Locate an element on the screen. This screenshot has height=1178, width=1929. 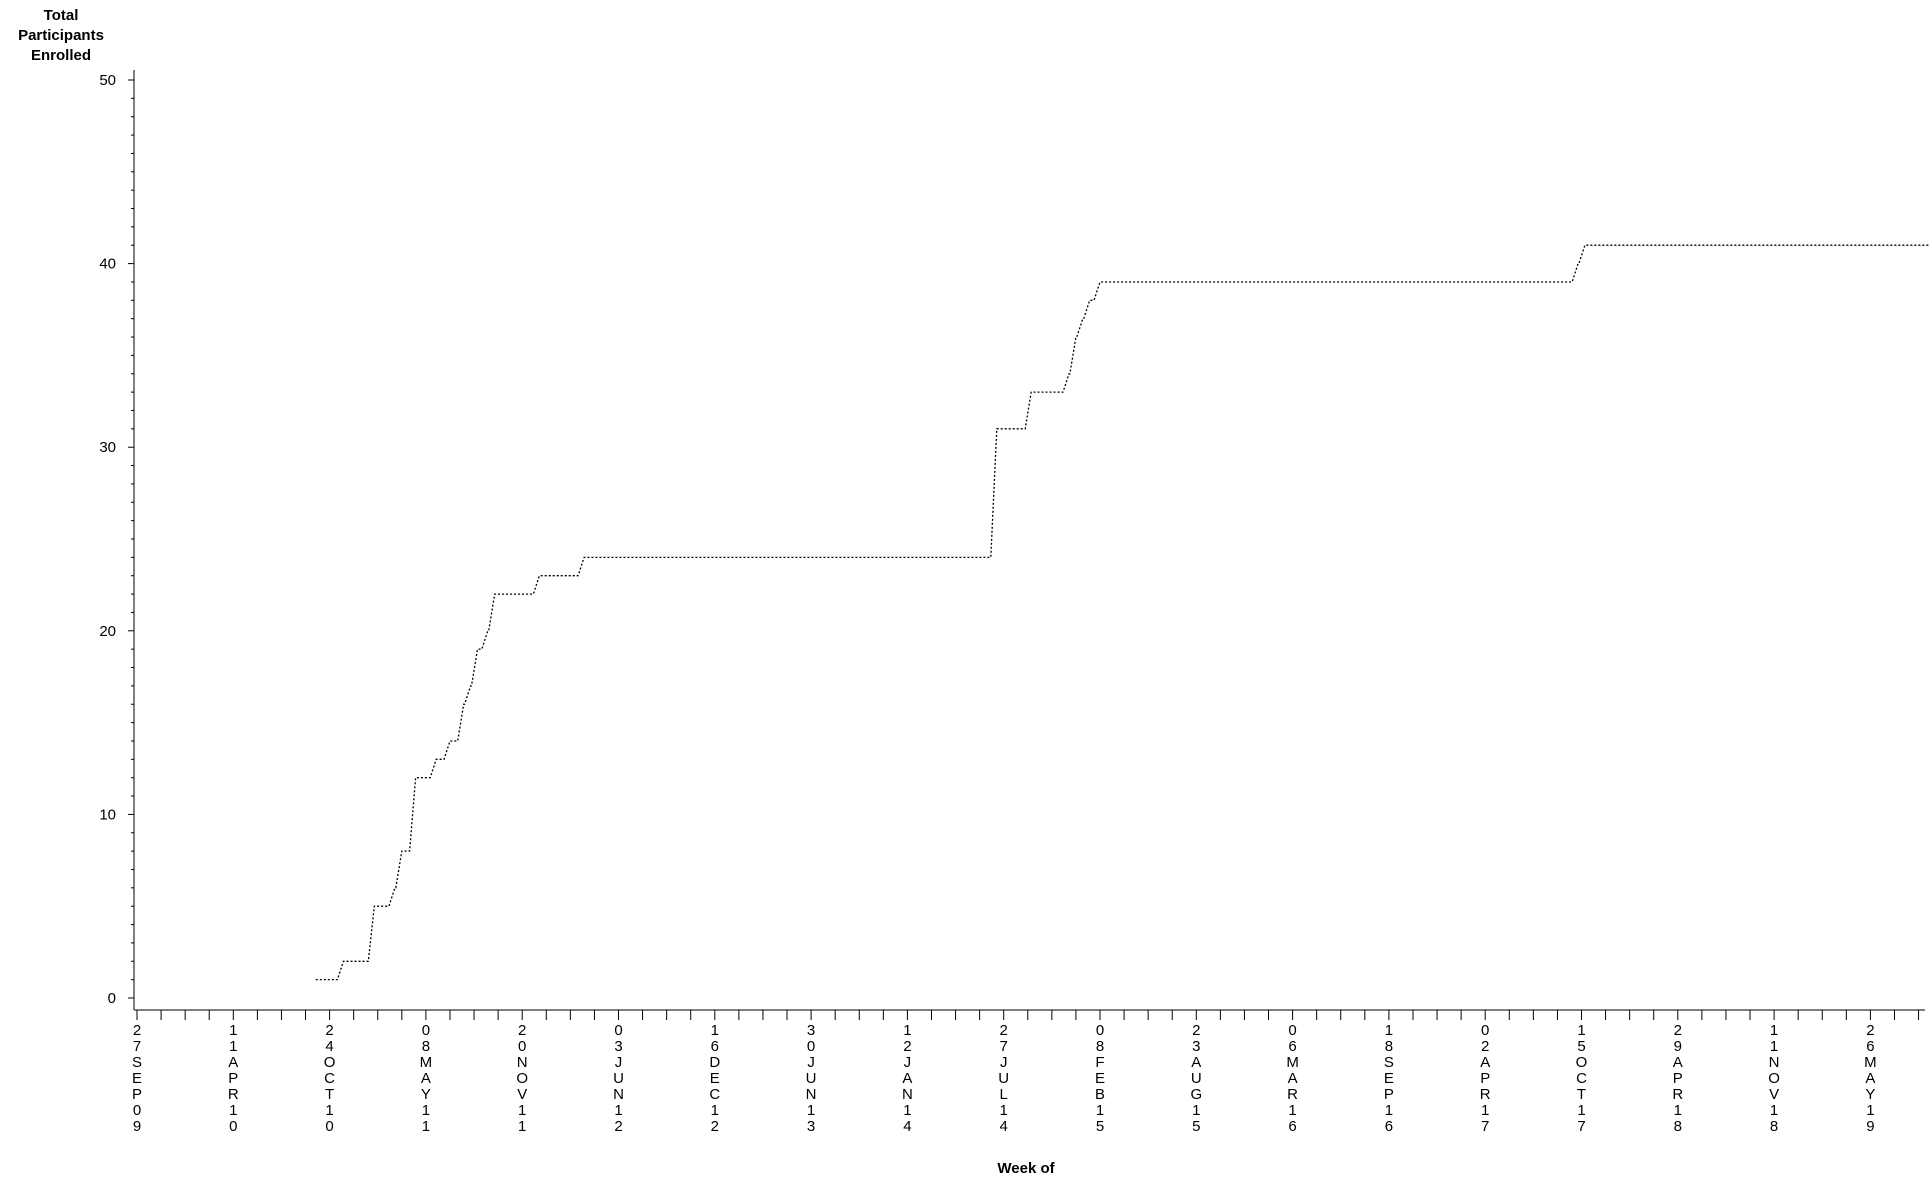
x-axis-title: Week of is located at coordinates (1026, 1168).